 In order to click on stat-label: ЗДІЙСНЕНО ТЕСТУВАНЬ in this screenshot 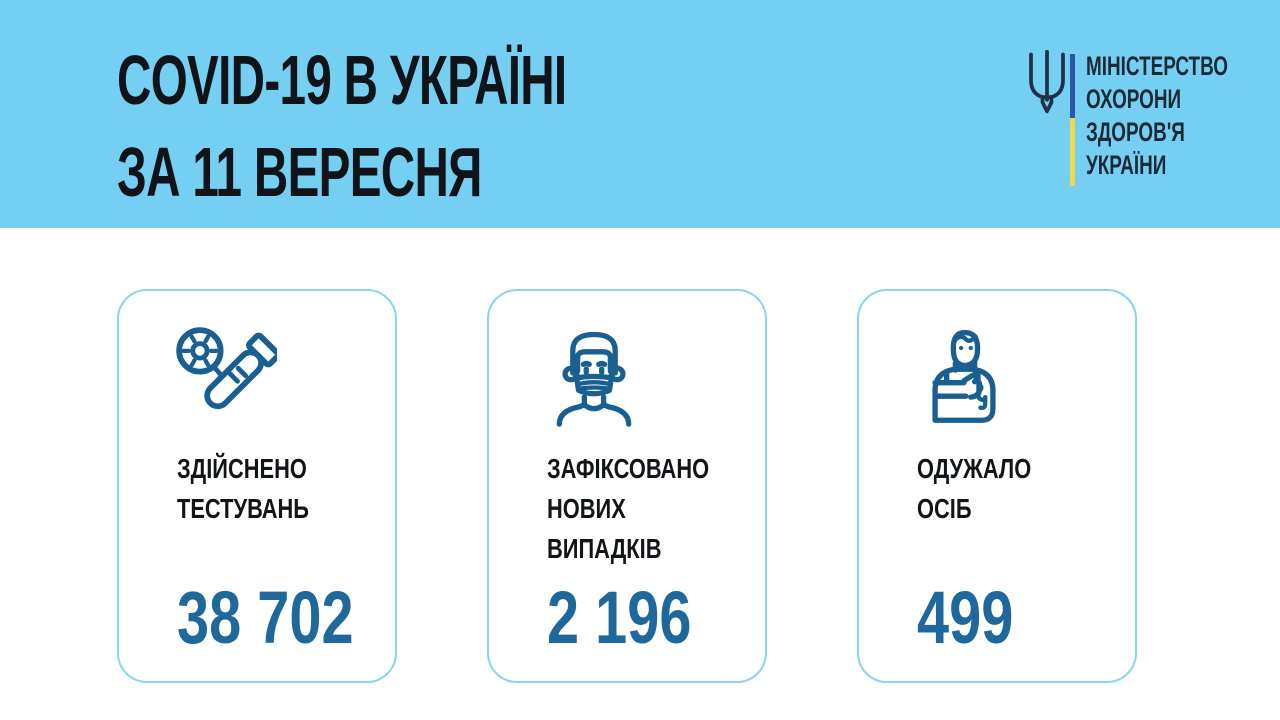, I will do `click(243, 488)`.